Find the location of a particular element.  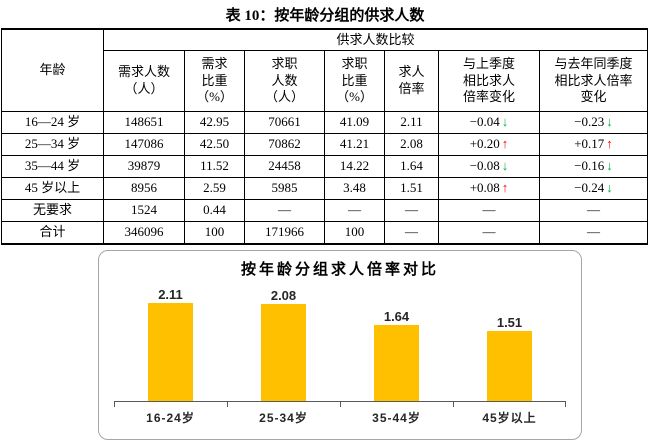

age-cell: 35—44 岁 is located at coordinates (52, 166).